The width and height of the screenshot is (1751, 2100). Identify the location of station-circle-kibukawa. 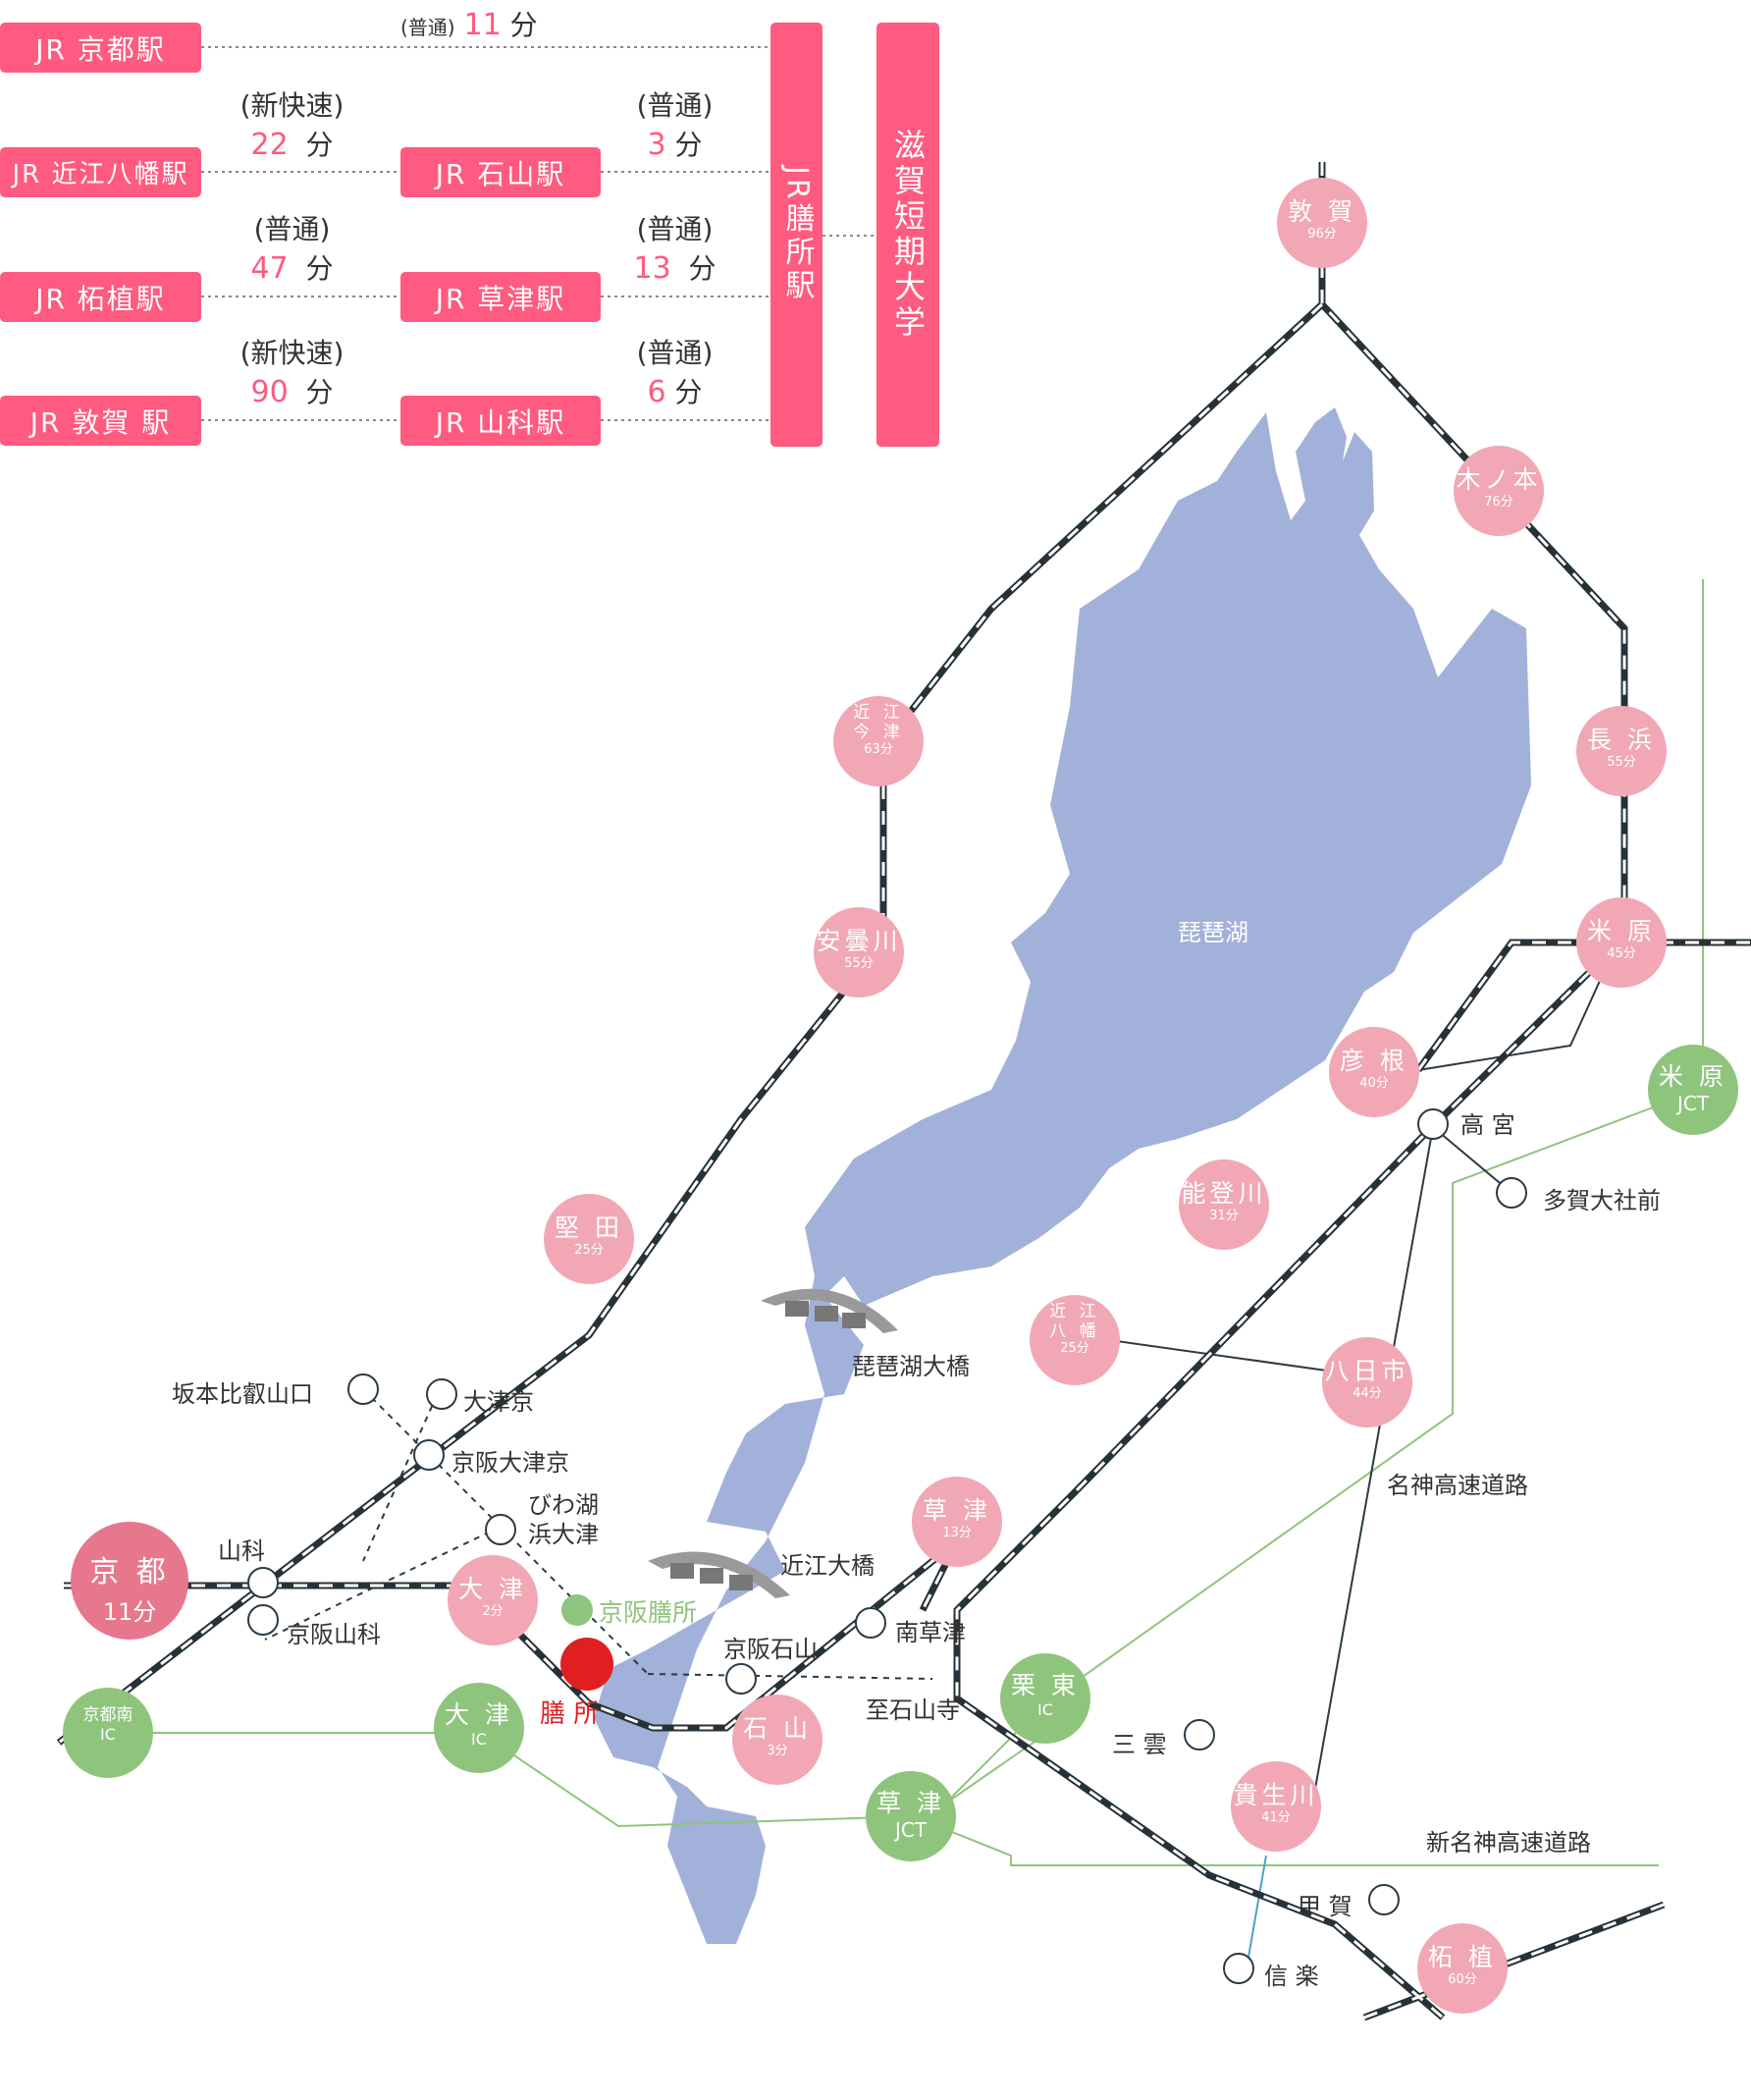
(1276, 1806).